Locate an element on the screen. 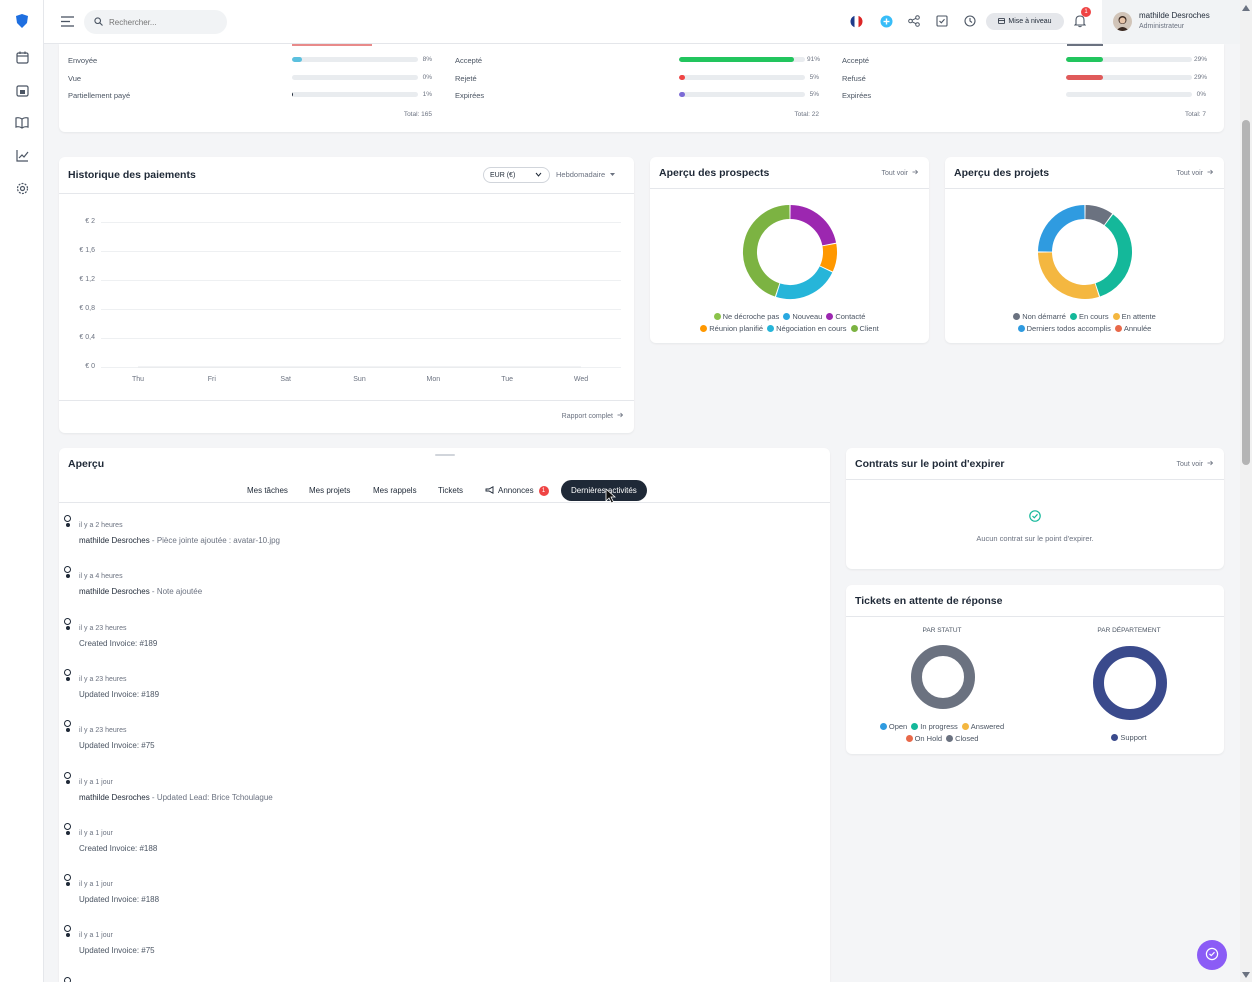 Image resolution: width=1252 pixels, height=982 pixels. payments-line-svg is located at coordinates (359, 367).